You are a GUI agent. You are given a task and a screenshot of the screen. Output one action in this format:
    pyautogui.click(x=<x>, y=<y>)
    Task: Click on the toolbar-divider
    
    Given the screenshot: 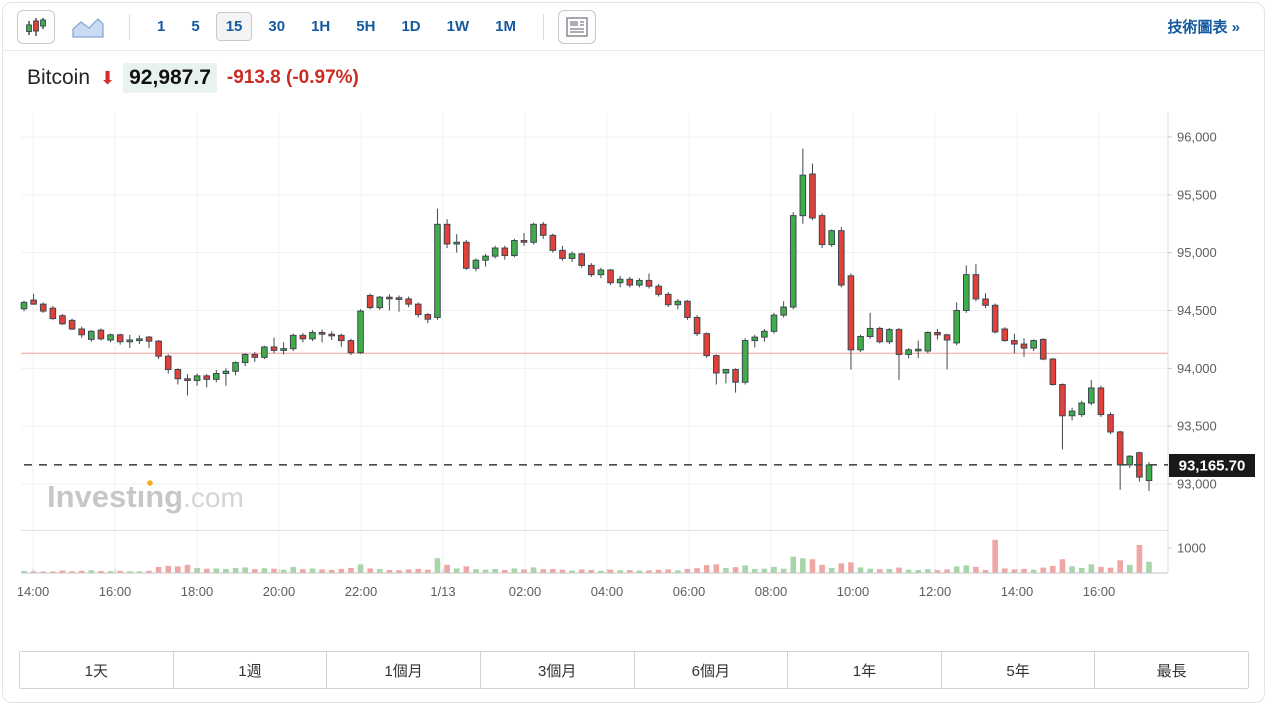 What is the action you would take?
    pyautogui.click(x=129, y=26)
    